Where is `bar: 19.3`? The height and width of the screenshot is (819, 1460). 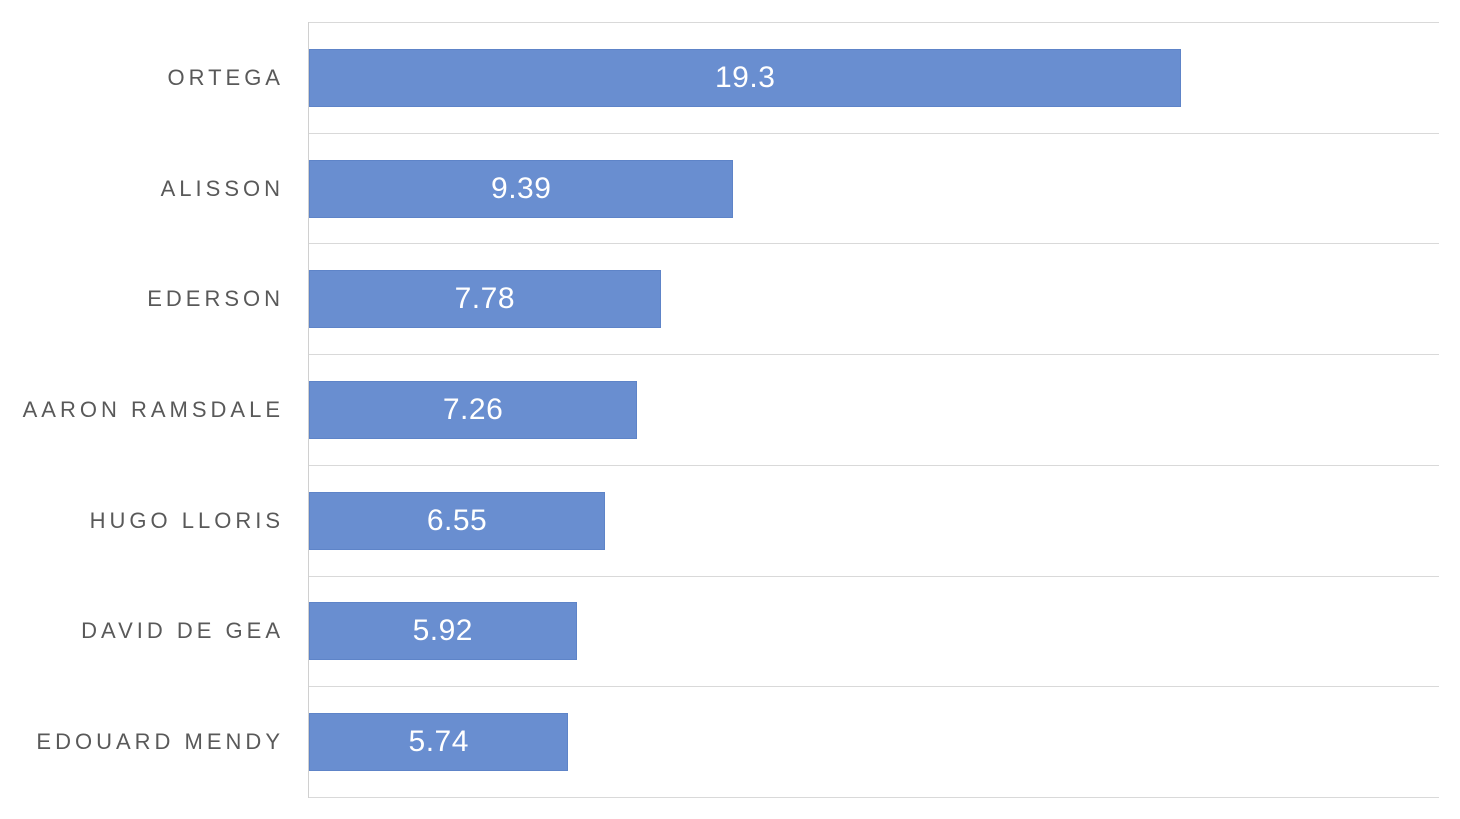
bar: 19.3 is located at coordinates (745, 77).